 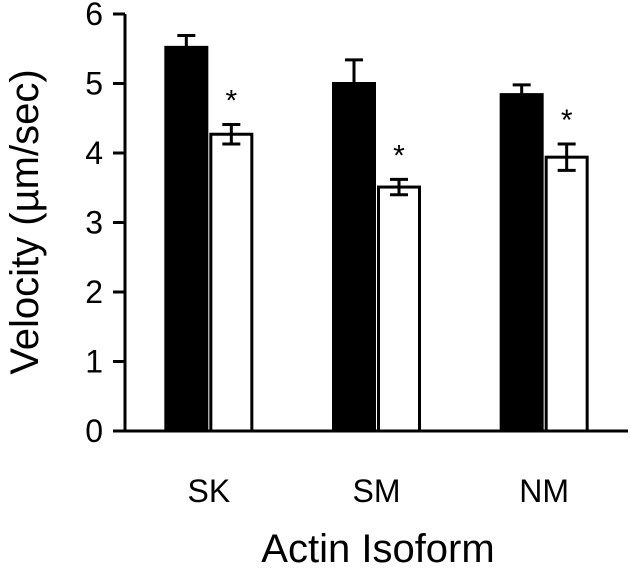 What do you see at coordinates (94, 431) in the screenshot?
I see `y-tick-label: 0` at bounding box center [94, 431].